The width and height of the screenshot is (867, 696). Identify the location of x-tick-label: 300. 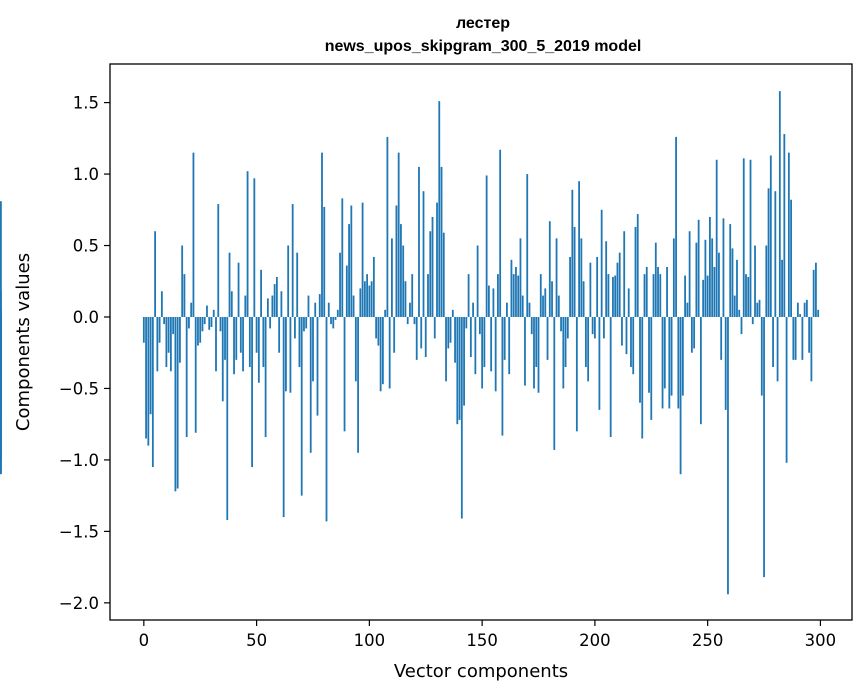
(821, 640).